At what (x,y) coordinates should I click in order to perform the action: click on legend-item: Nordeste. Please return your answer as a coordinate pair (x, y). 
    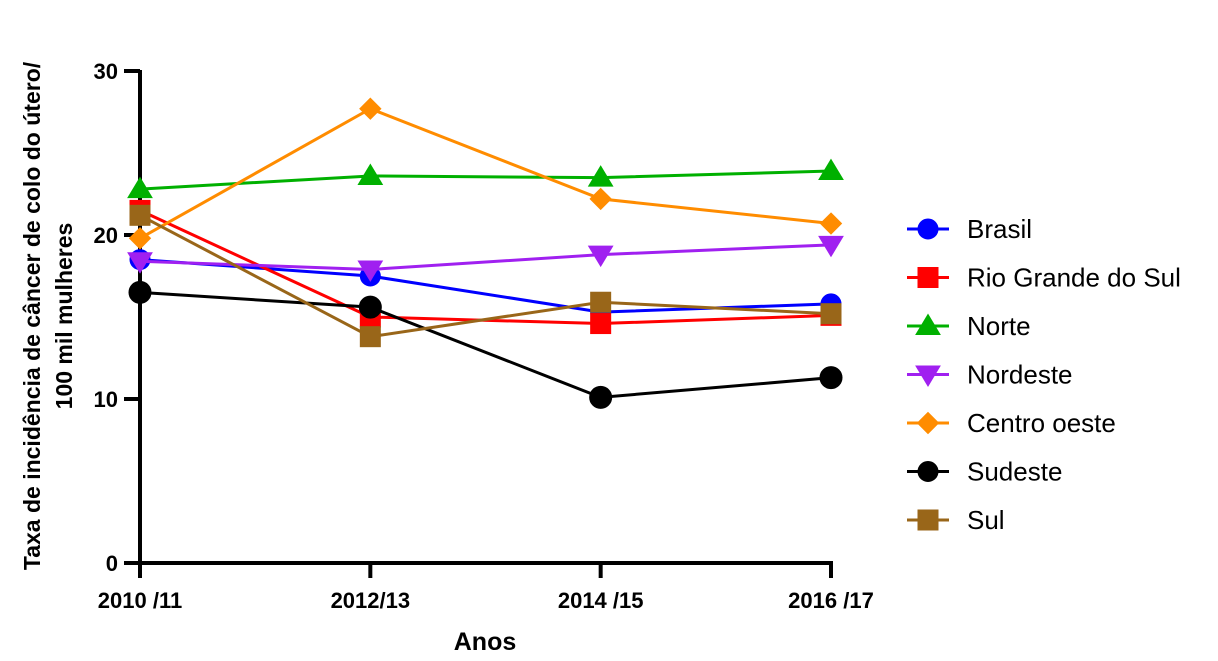
    Looking at the image, I should click on (990, 375).